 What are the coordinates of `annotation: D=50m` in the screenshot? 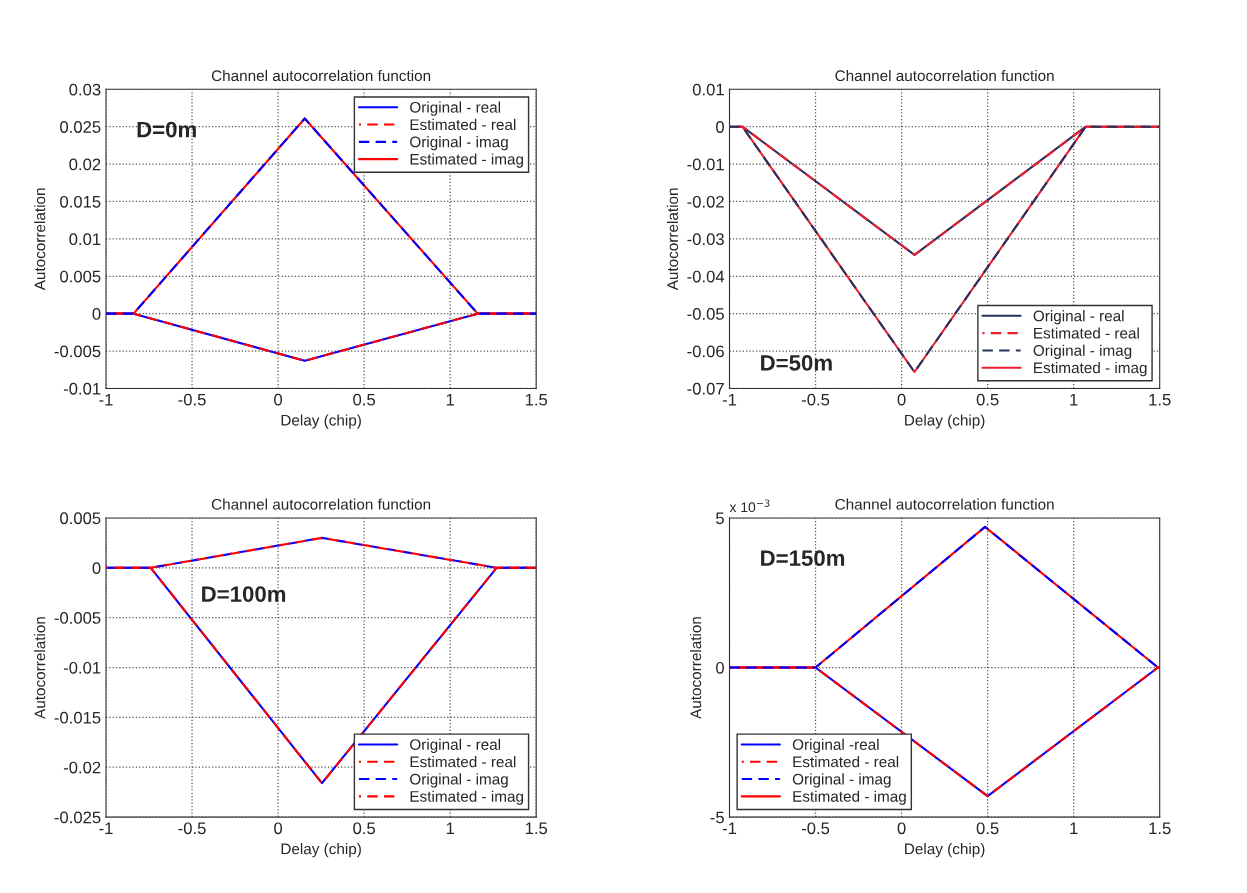 It's located at (796, 362).